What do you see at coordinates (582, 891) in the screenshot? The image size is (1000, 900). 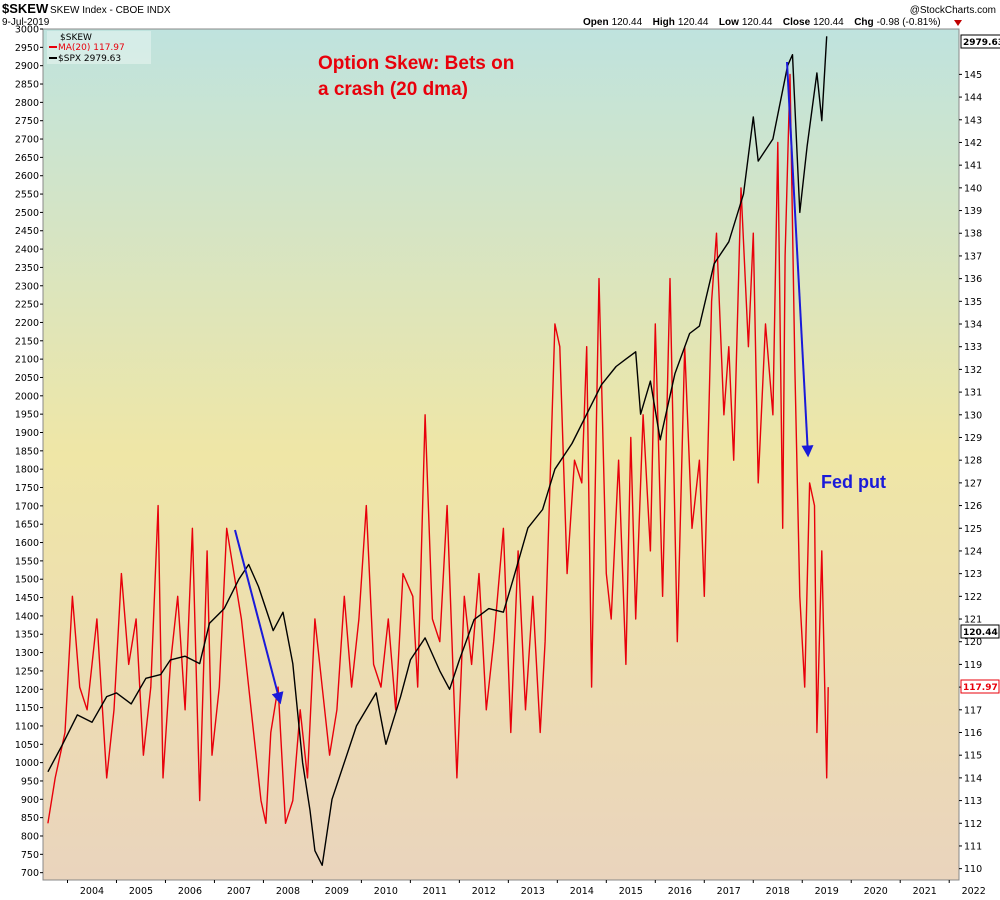 I see `x-tick-label: 2014` at bounding box center [582, 891].